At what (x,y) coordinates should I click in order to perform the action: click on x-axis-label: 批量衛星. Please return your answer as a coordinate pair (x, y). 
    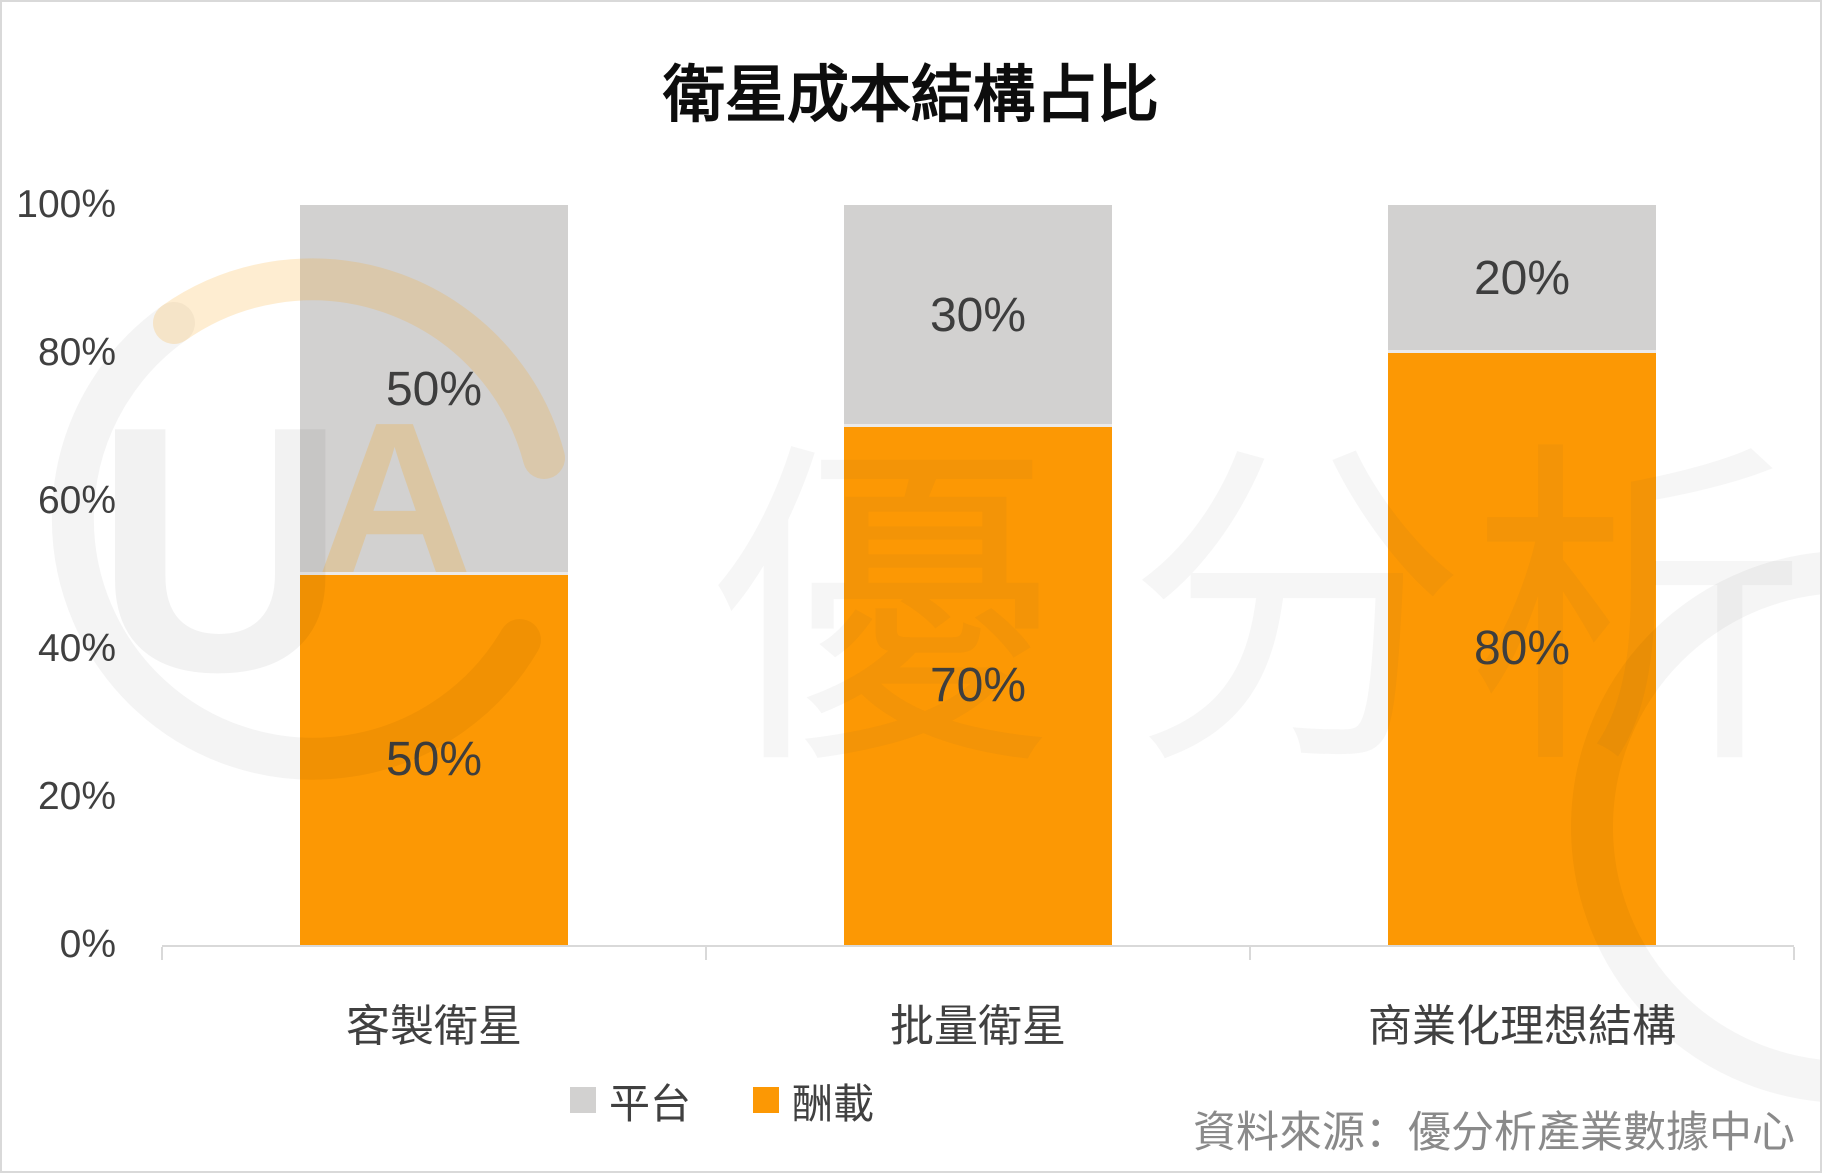
    Looking at the image, I should click on (978, 1026).